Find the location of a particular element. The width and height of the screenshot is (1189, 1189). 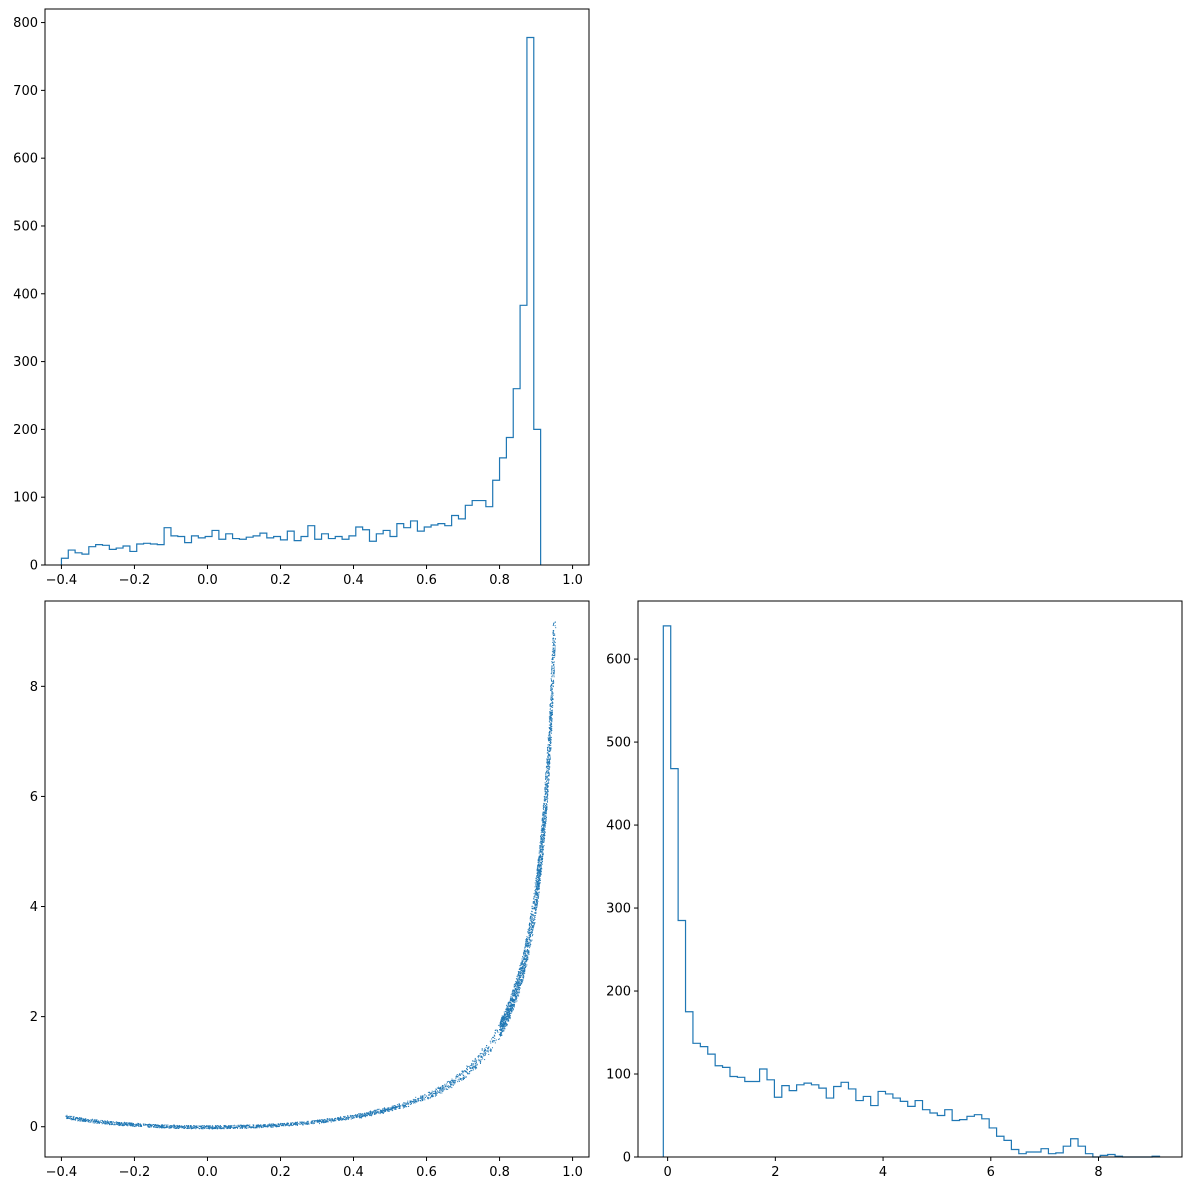

x-tick-label: 0.4 is located at coordinates (353, 1172).